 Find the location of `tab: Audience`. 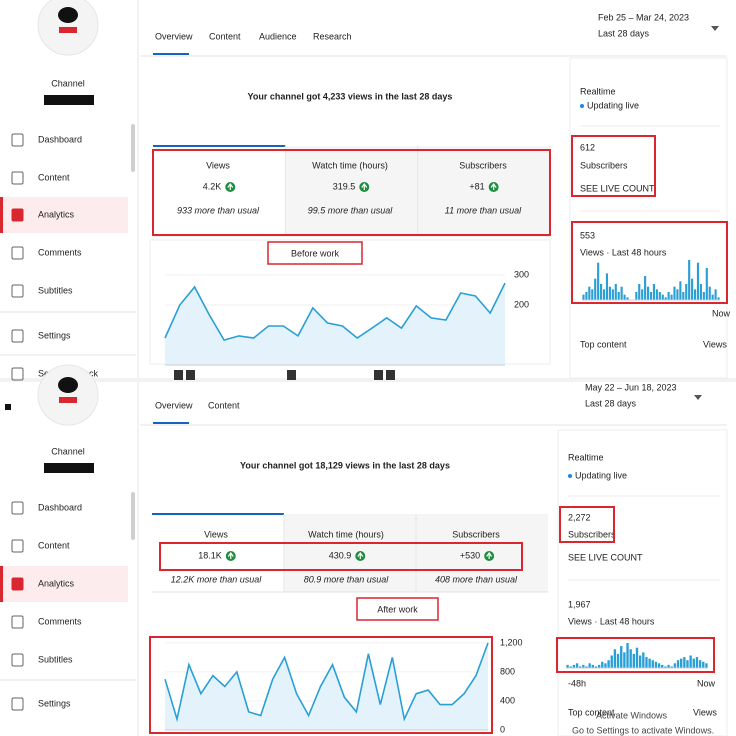

tab: Audience is located at coordinates (278, 36).